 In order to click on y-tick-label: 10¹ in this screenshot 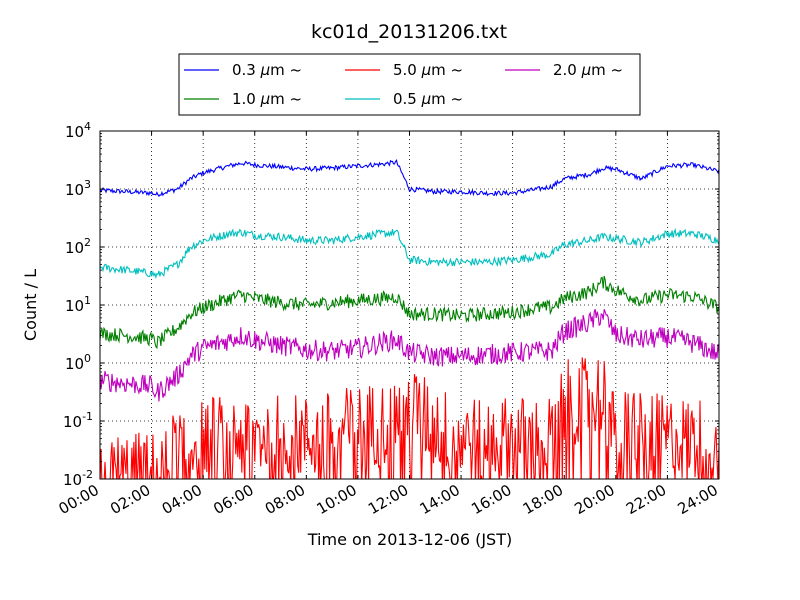, I will do `click(78, 304)`.